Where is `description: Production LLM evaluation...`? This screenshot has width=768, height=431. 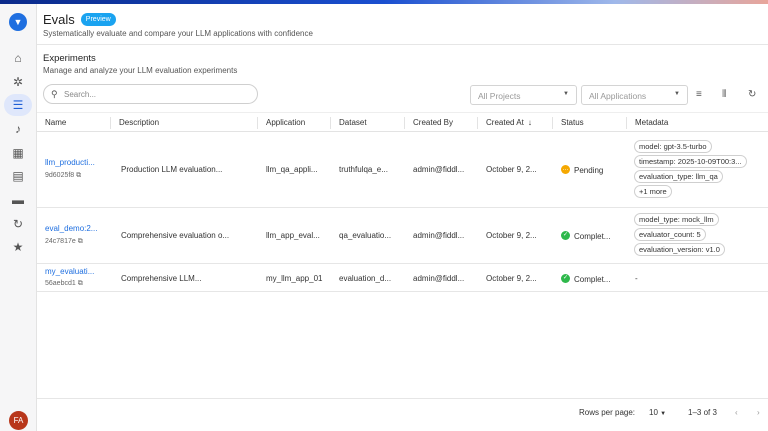
description: Production LLM evaluation... is located at coordinates (172, 169).